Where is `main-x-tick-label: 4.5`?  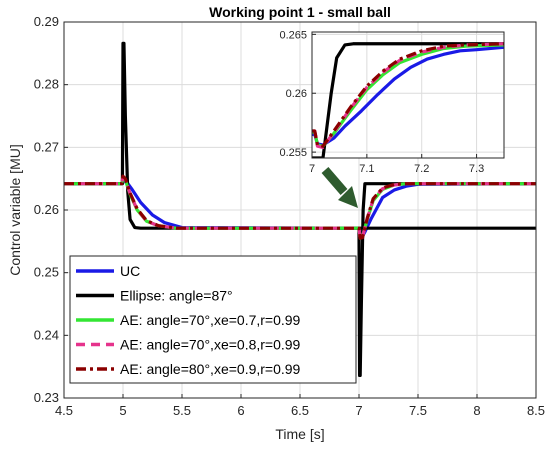
main-x-tick-label: 4.5 is located at coordinates (64, 410).